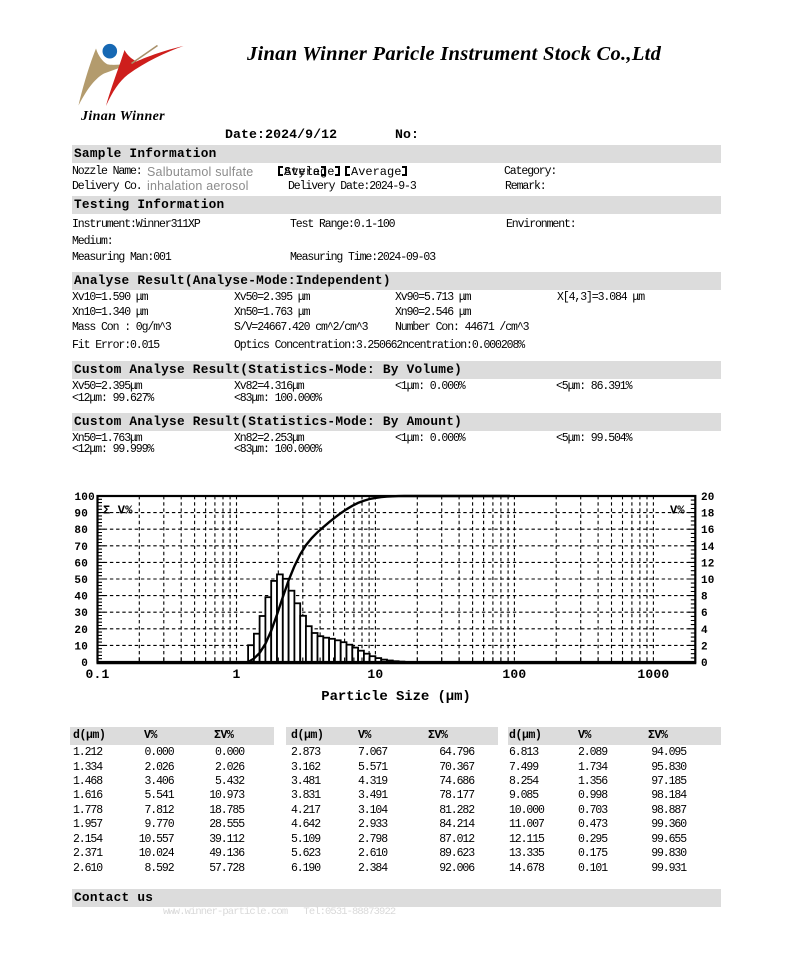  What do you see at coordinates (118, 511) in the screenshot?
I see `svg-text: Σ V%` at bounding box center [118, 511].